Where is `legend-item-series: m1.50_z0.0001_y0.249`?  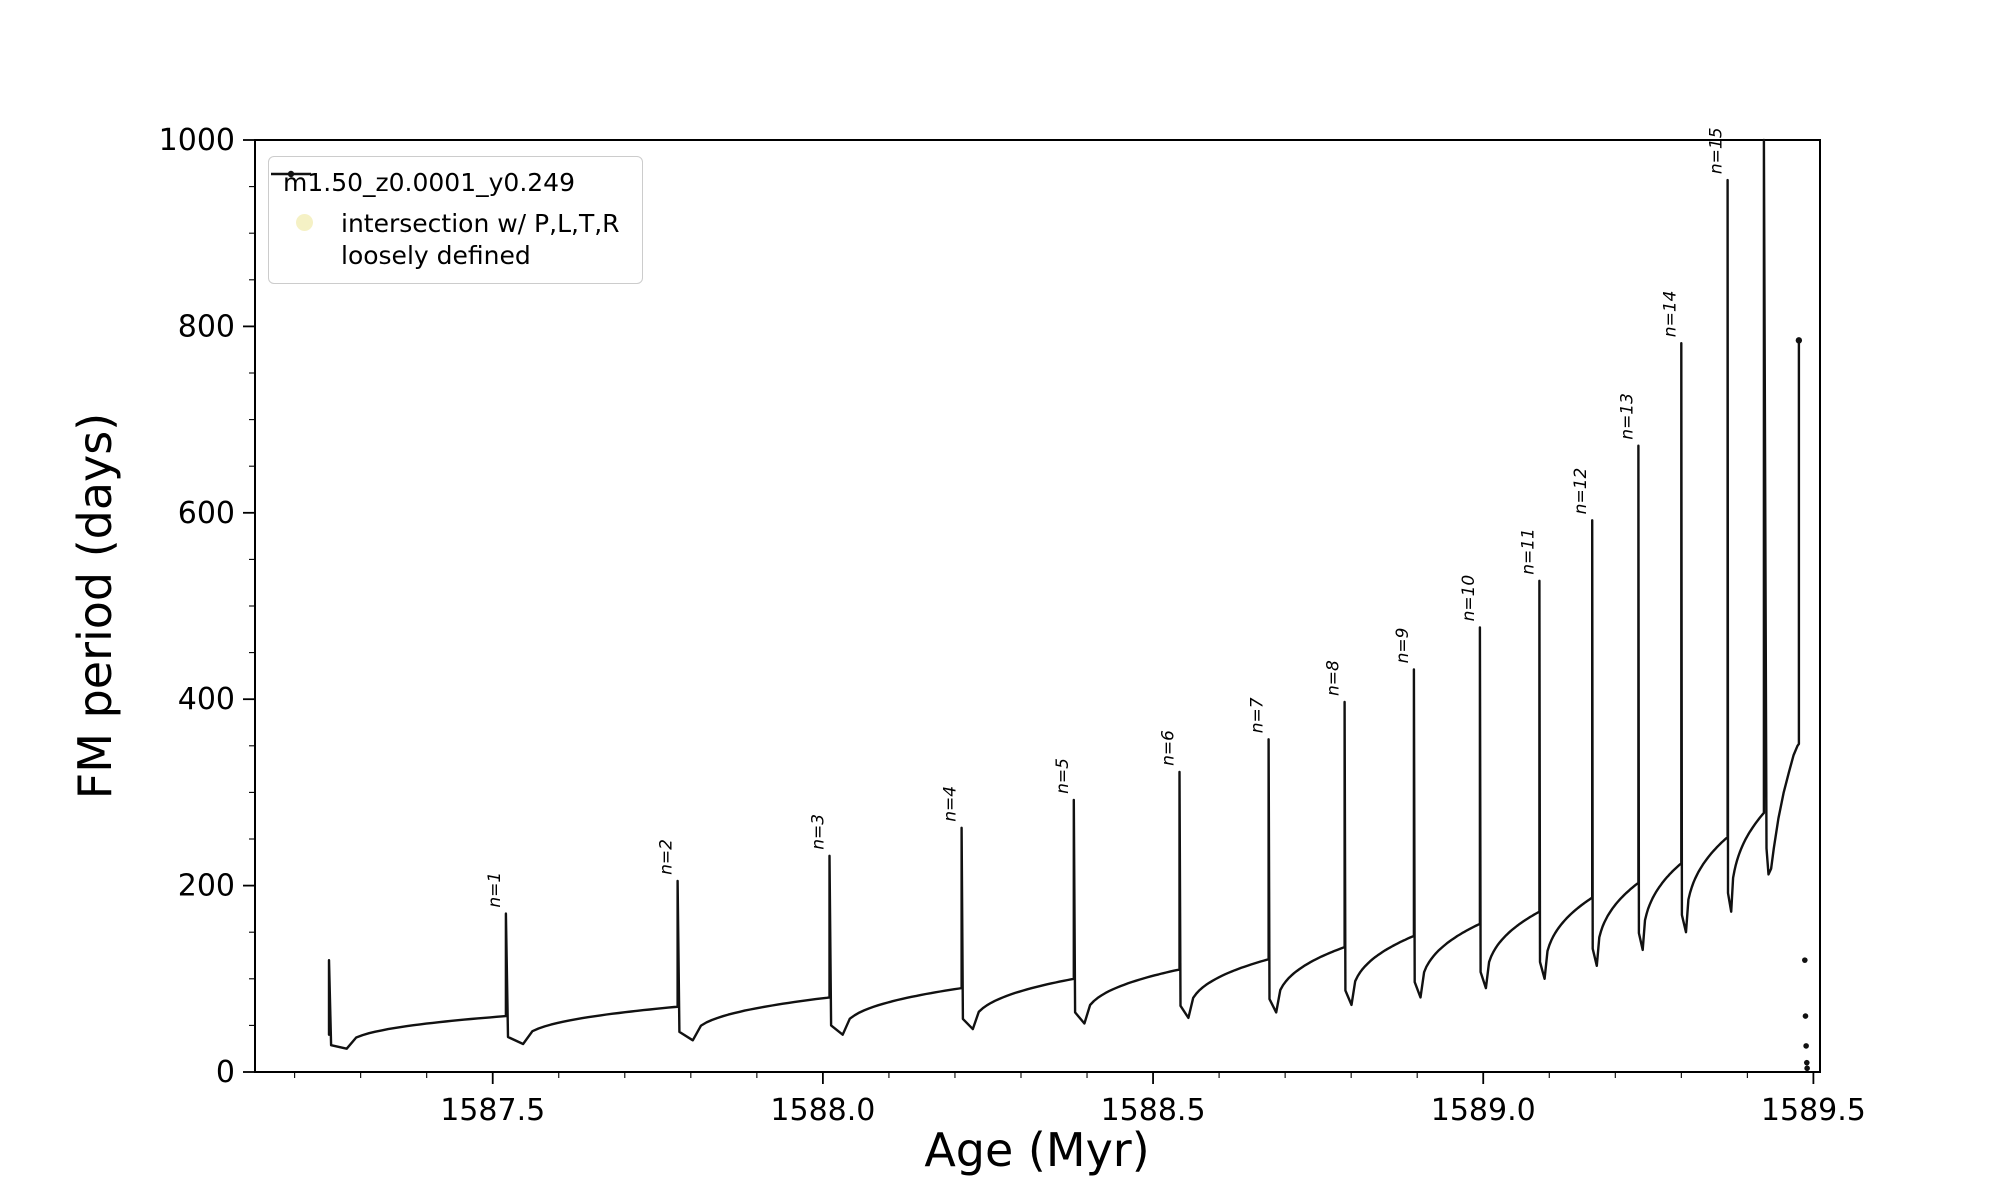
legend-item-series: m1.50_z0.0001_y0.249 is located at coordinates (445, 182).